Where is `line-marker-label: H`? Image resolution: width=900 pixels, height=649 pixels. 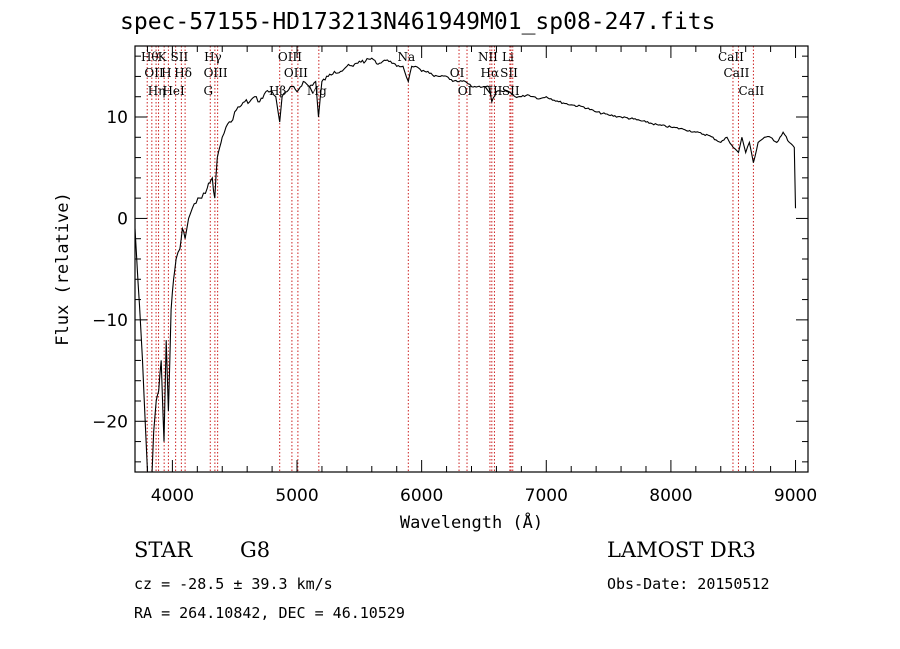 line-marker-label: H is located at coordinates (166, 73).